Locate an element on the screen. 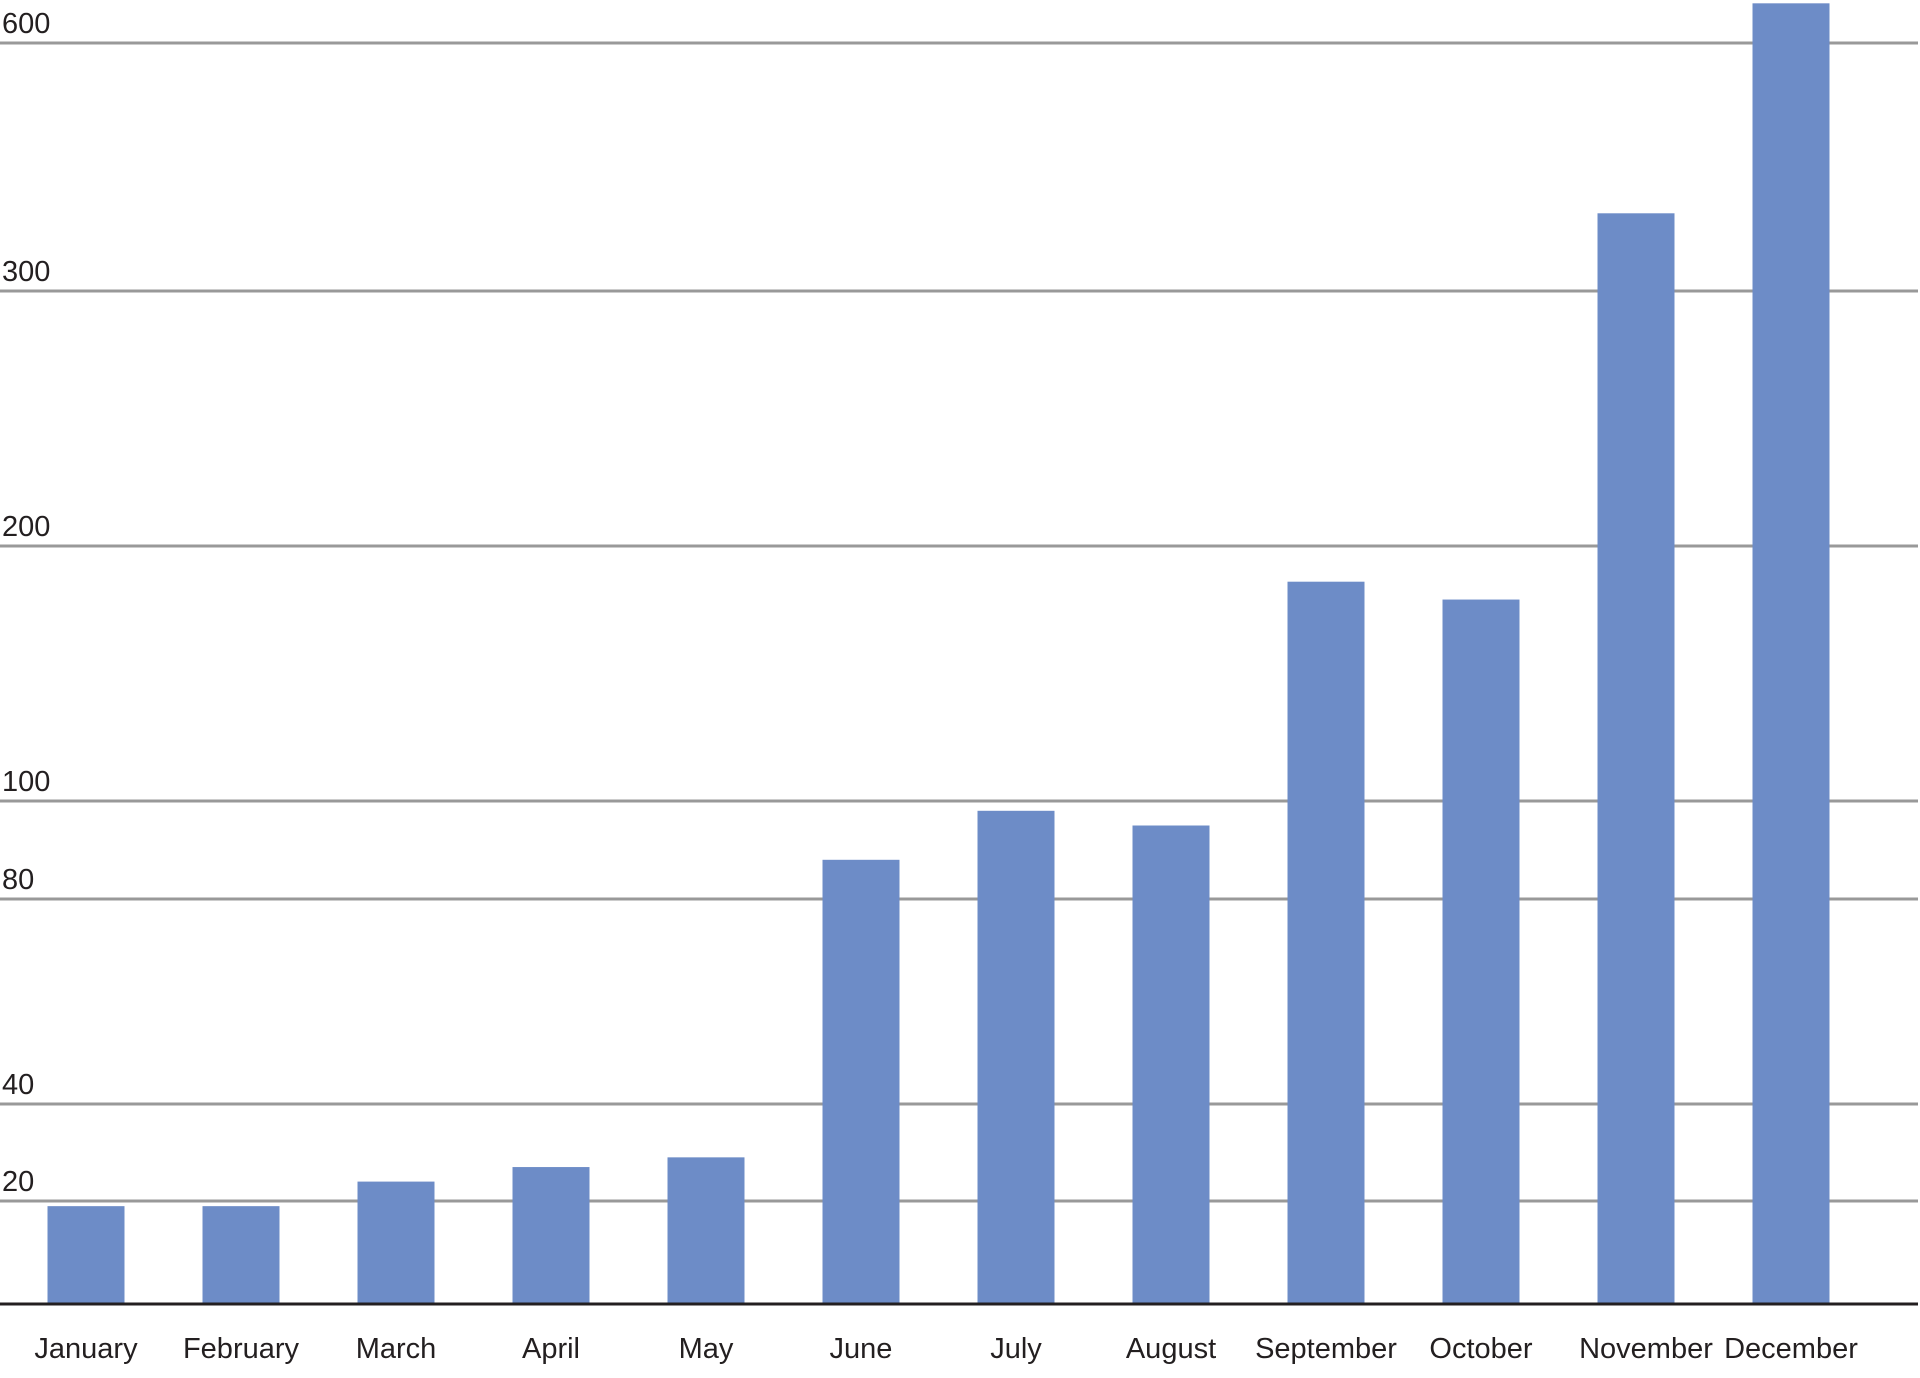 The width and height of the screenshot is (1920, 1378). y-tick-label: 100 is located at coordinates (26, 782).